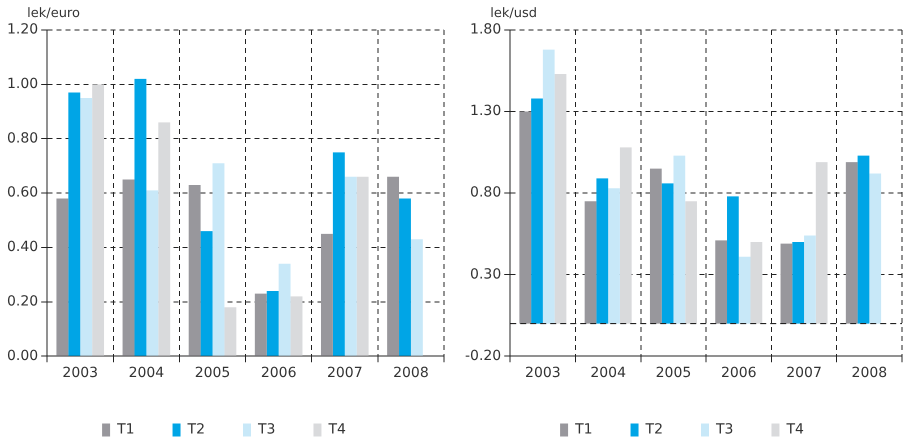 The height and width of the screenshot is (447, 916). I want to click on y-tick-label: 1.00, so click(22, 84).